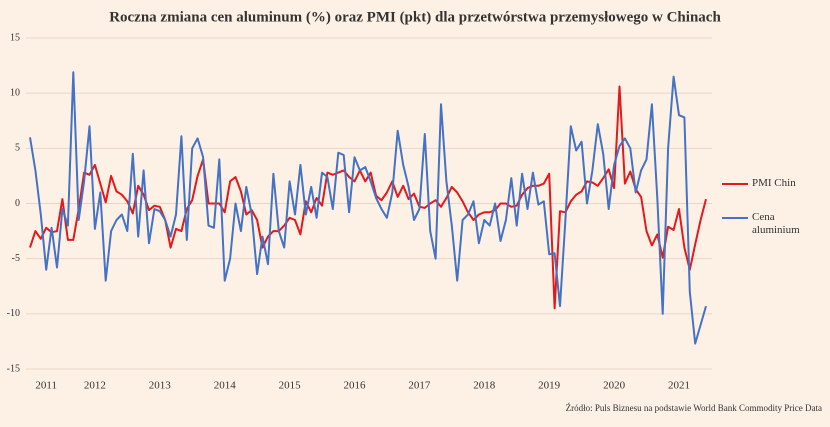 Image resolution: width=830 pixels, height=427 pixels. Describe the element at coordinates (290, 386) in the screenshot. I see `x-tick-label: 2015` at that location.